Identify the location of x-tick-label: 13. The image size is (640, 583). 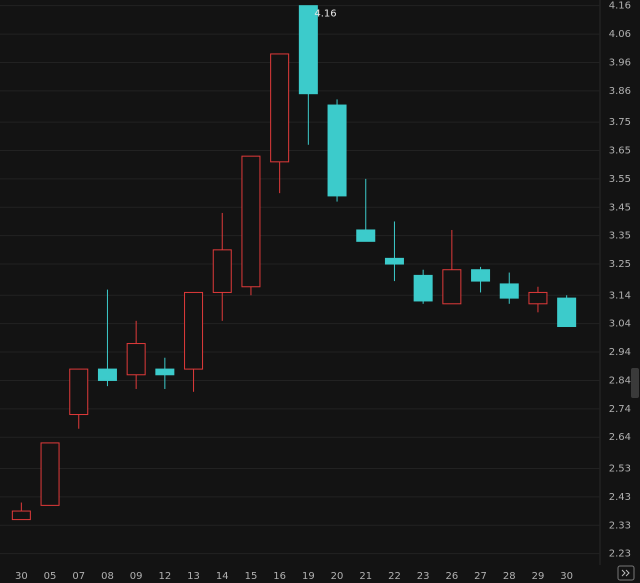
(193, 576).